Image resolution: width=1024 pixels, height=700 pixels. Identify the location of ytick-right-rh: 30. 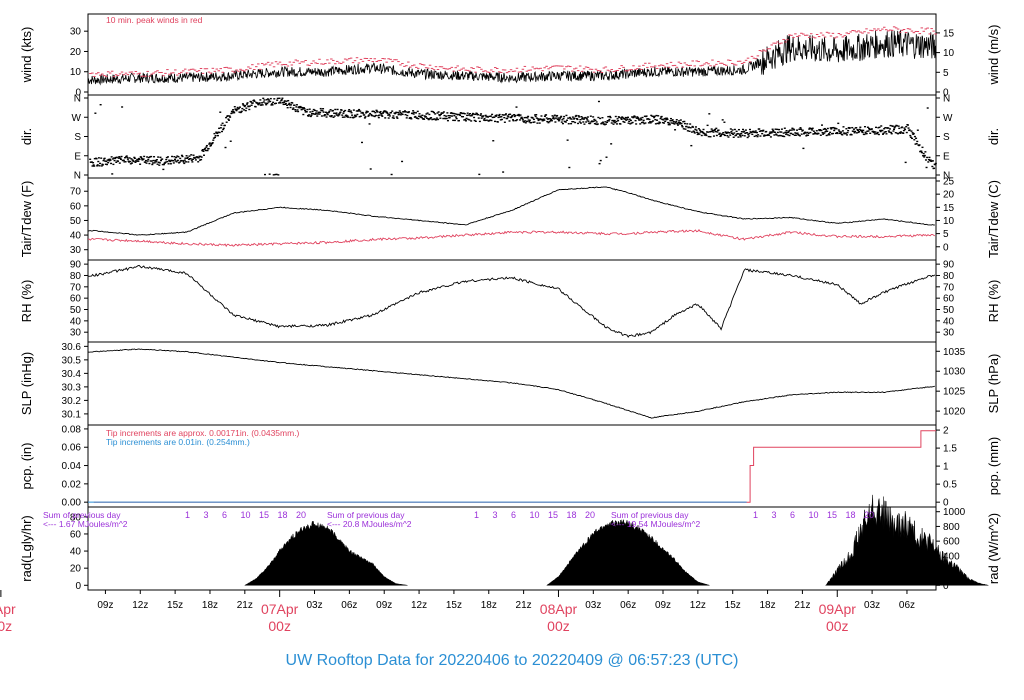
(949, 333).